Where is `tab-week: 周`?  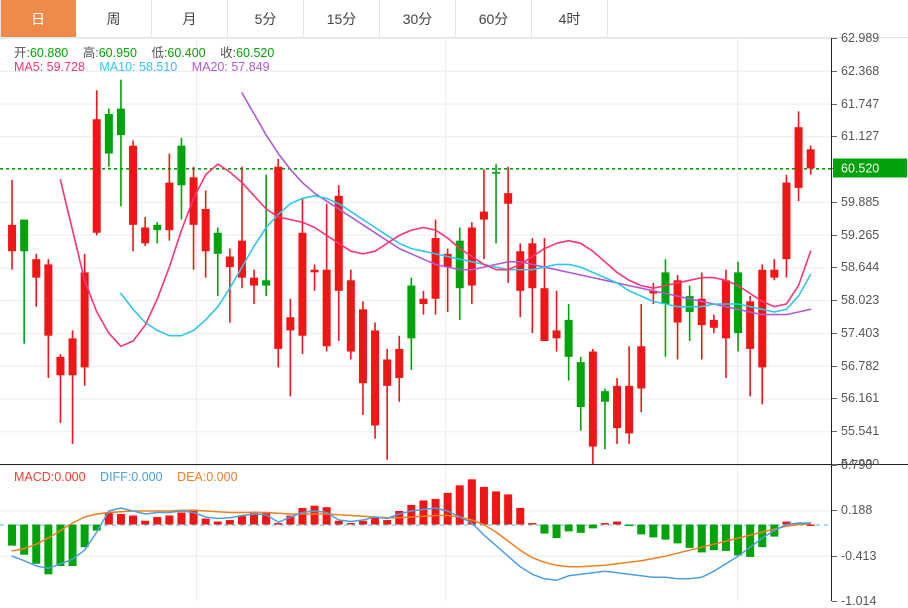
tab-week: 周 is located at coordinates (114, 18).